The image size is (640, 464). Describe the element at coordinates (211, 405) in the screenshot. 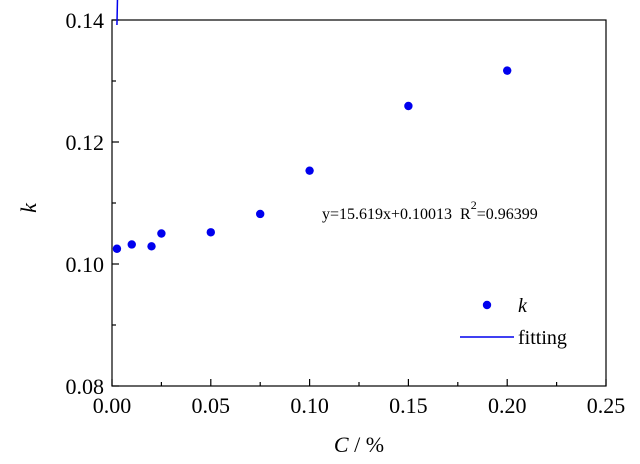

I see `x-tick-label: 0.05` at that location.